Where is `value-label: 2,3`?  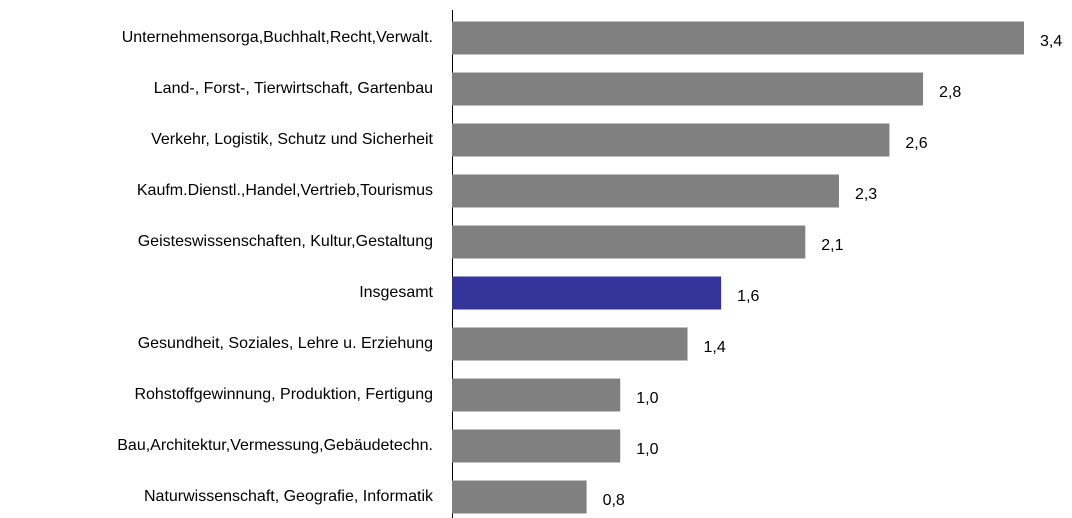 value-label: 2,3 is located at coordinates (866, 194).